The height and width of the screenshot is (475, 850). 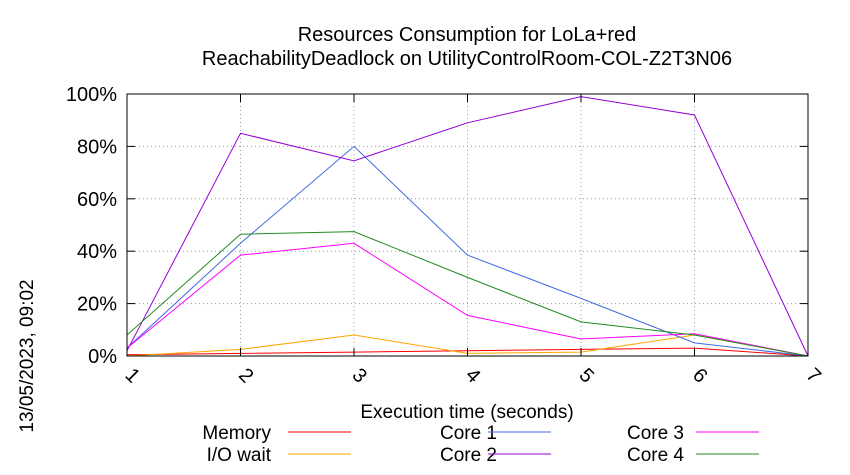 I want to click on timestamp-label: 13/05/2023, 09:02, so click(x=27, y=355).